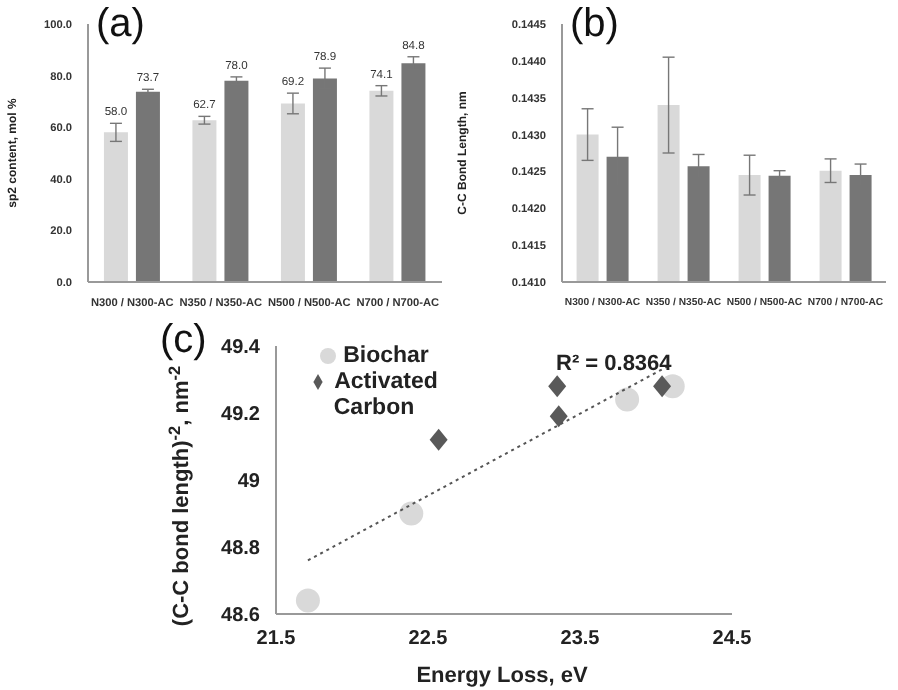 This screenshot has width=898, height=690. I want to click on y-tick-label: 49.4, so click(241, 348).